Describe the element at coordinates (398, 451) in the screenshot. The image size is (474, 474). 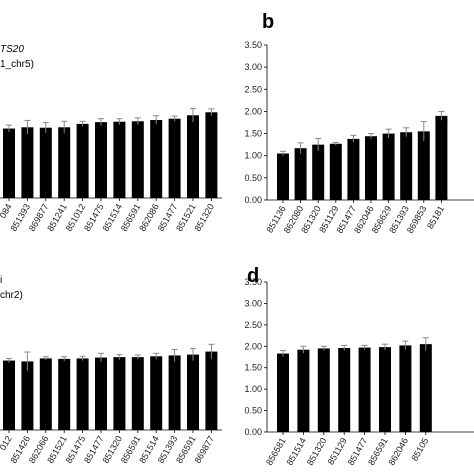
I see `x-tick-label: 862046` at that location.